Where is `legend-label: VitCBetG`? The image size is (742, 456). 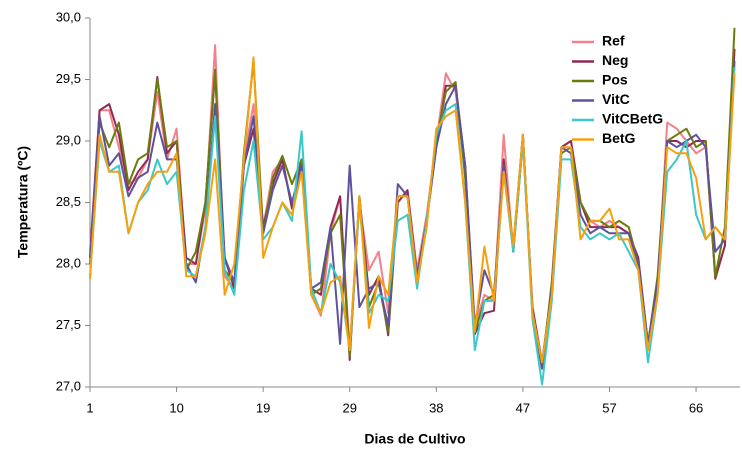 legend-label: VitCBetG is located at coordinates (632, 119).